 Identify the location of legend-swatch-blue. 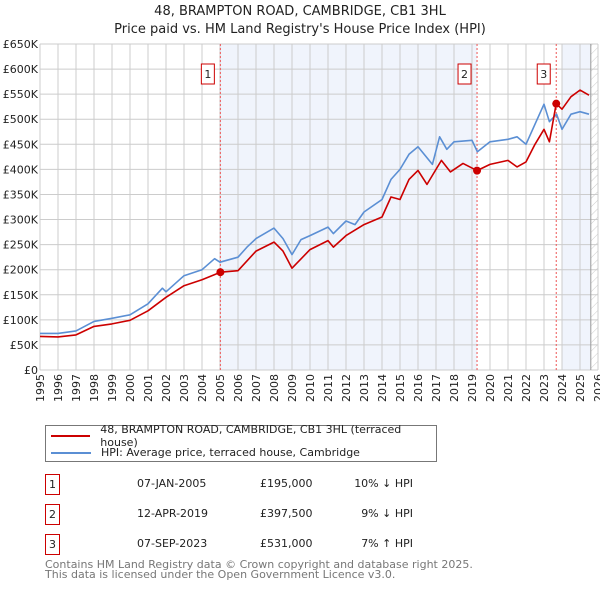
(71, 452).